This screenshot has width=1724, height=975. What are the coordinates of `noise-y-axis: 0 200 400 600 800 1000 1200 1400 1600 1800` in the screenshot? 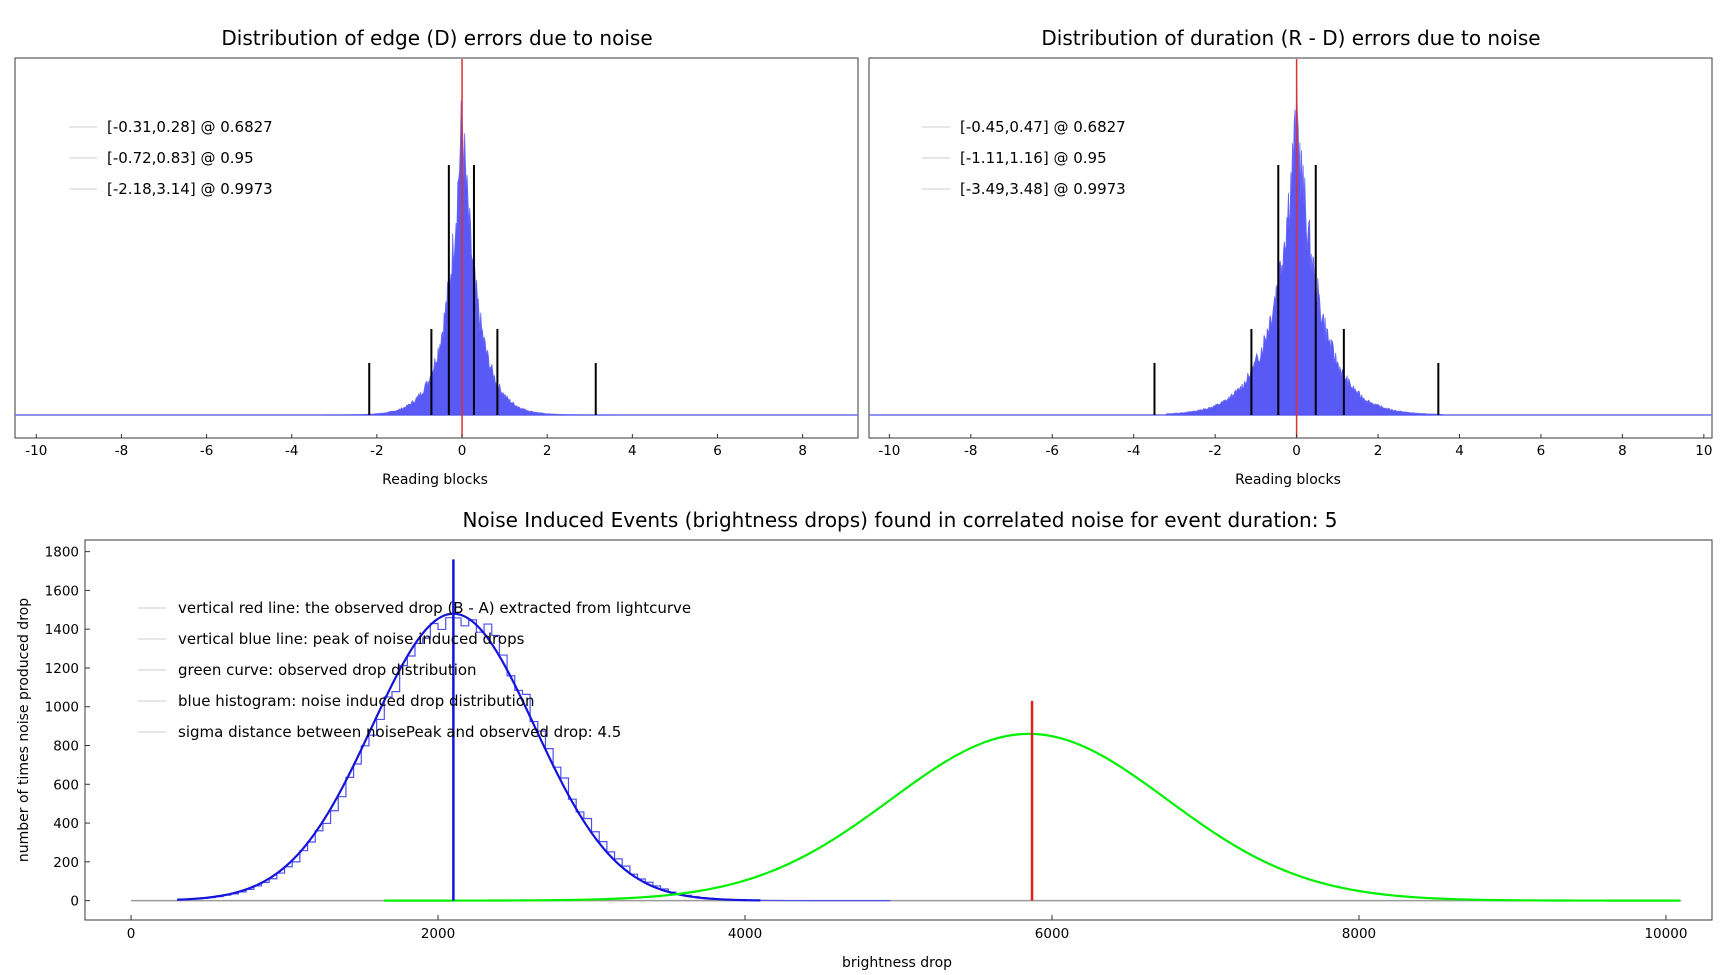 It's located at (67, 727).